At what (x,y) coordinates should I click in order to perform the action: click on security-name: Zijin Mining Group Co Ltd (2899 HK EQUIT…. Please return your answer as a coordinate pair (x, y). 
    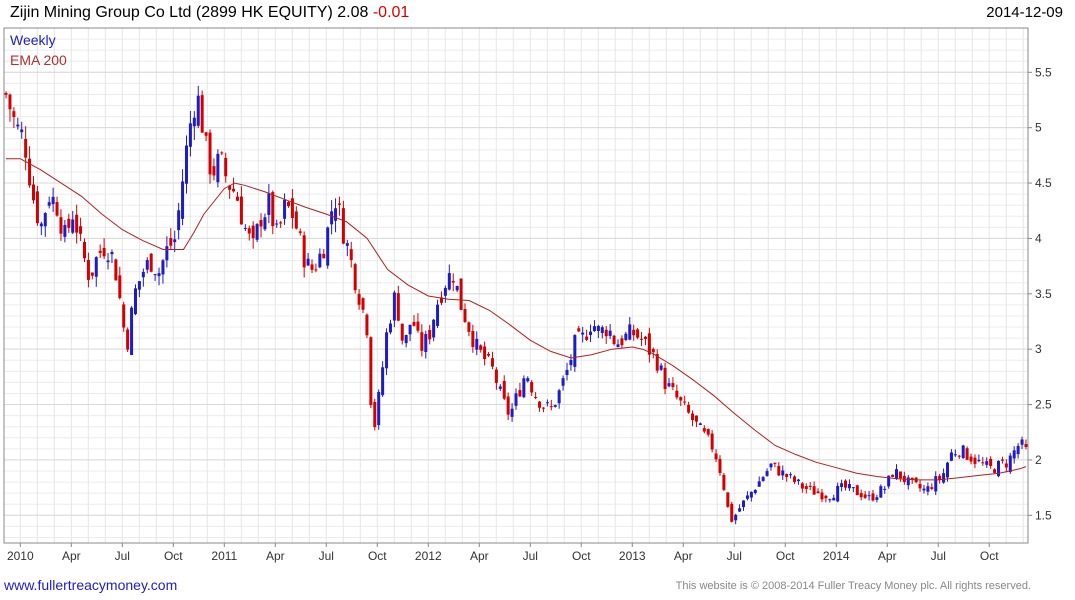
    Looking at the image, I should click on (171, 12).